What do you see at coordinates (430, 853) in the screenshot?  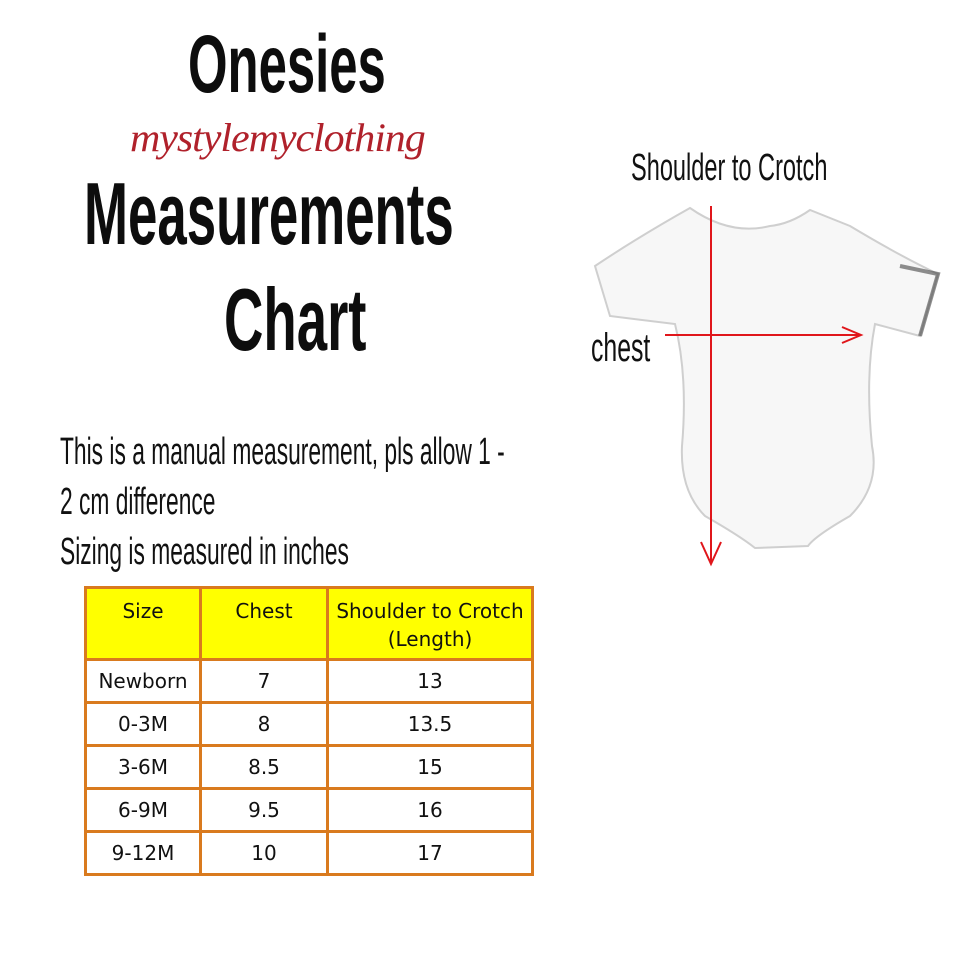 I see `cell-length: 17` at bounding box center [430, 853].